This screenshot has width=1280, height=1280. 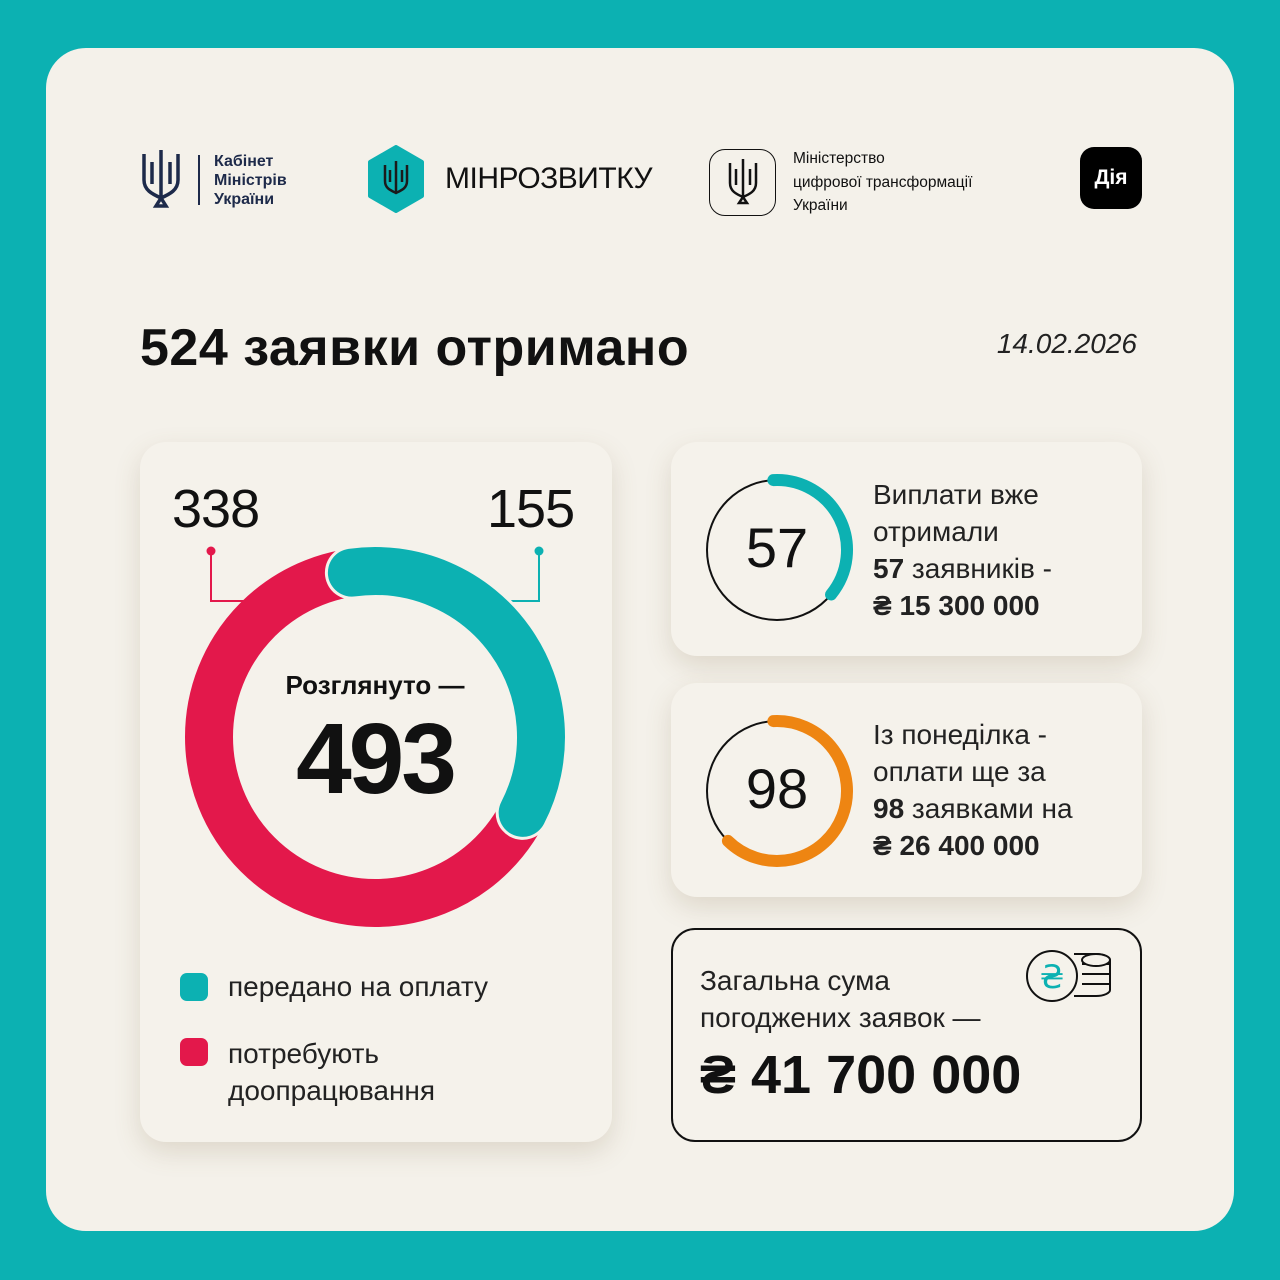 I want to click on value-label-teal: 155, so click(x=531, y=509).